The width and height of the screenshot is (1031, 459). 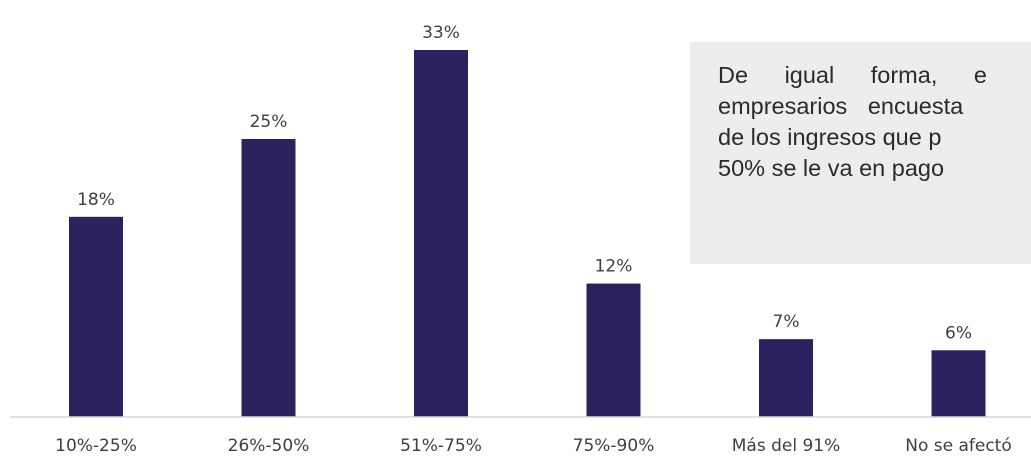 What do you see at coordinates (269, 122) in the screenshot?
I see `value-label-2: 25%` at bounding box center [269, 122].